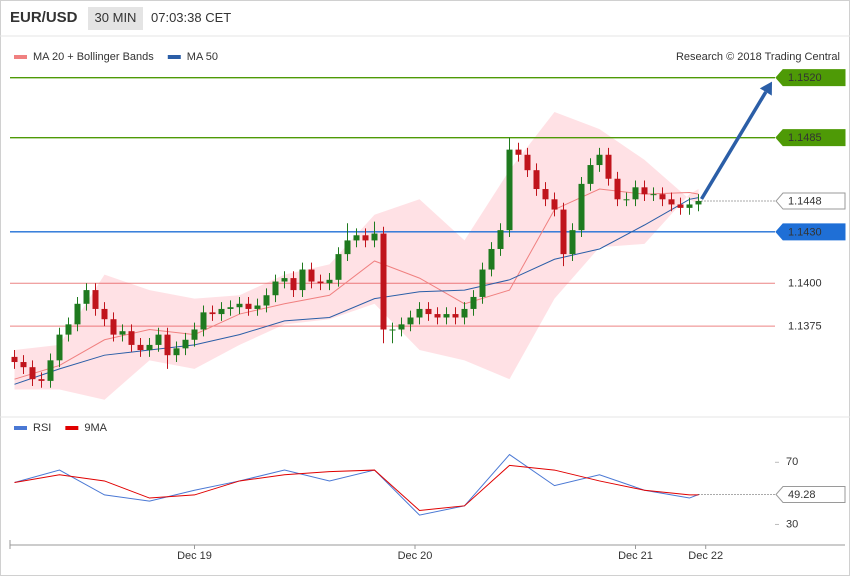 The width and height of the screenshot is (850, 576). Describe the element at coordinates (805, 201) in the screenshot. I see `current-price: 1.1448` at that location.